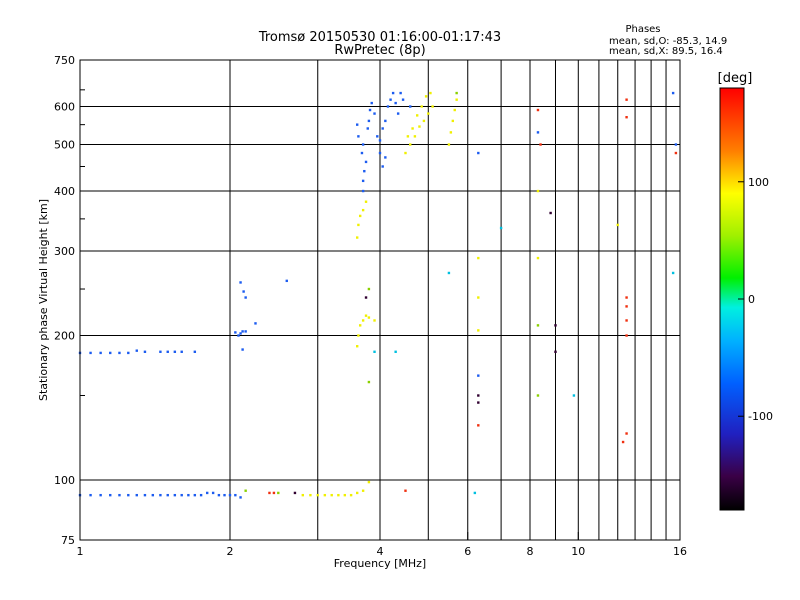  What do you see at coordinates (380, 551) in the screenshot?
I see `x-tick-label: 4` at bounding box center [380, 551].